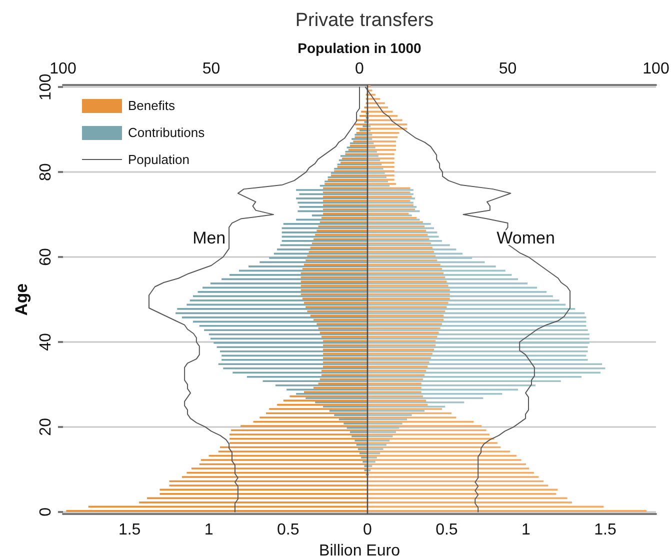 The width and height of the screenshot is (671, 560). I want to click on x-axis-title: Billion Euro, so click(359, 551).